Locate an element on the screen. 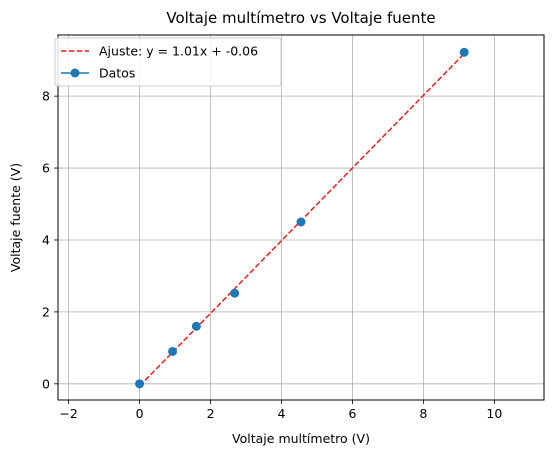 The image size is (554, 461). legend-fit-label: Ajuste: y = 1.01x + -0.06 is located at coordinates (178, 51).